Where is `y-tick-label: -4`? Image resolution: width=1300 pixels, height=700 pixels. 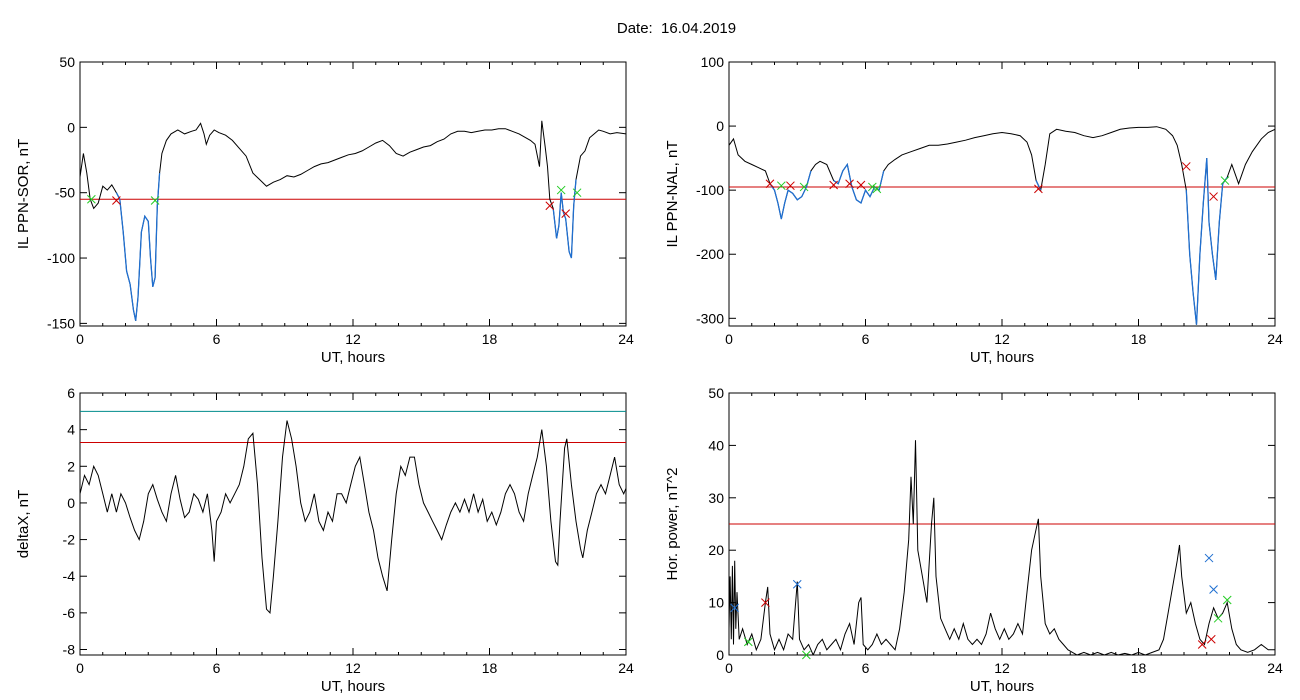
y-tick-label: -4 is located at coordinates (69, 576).